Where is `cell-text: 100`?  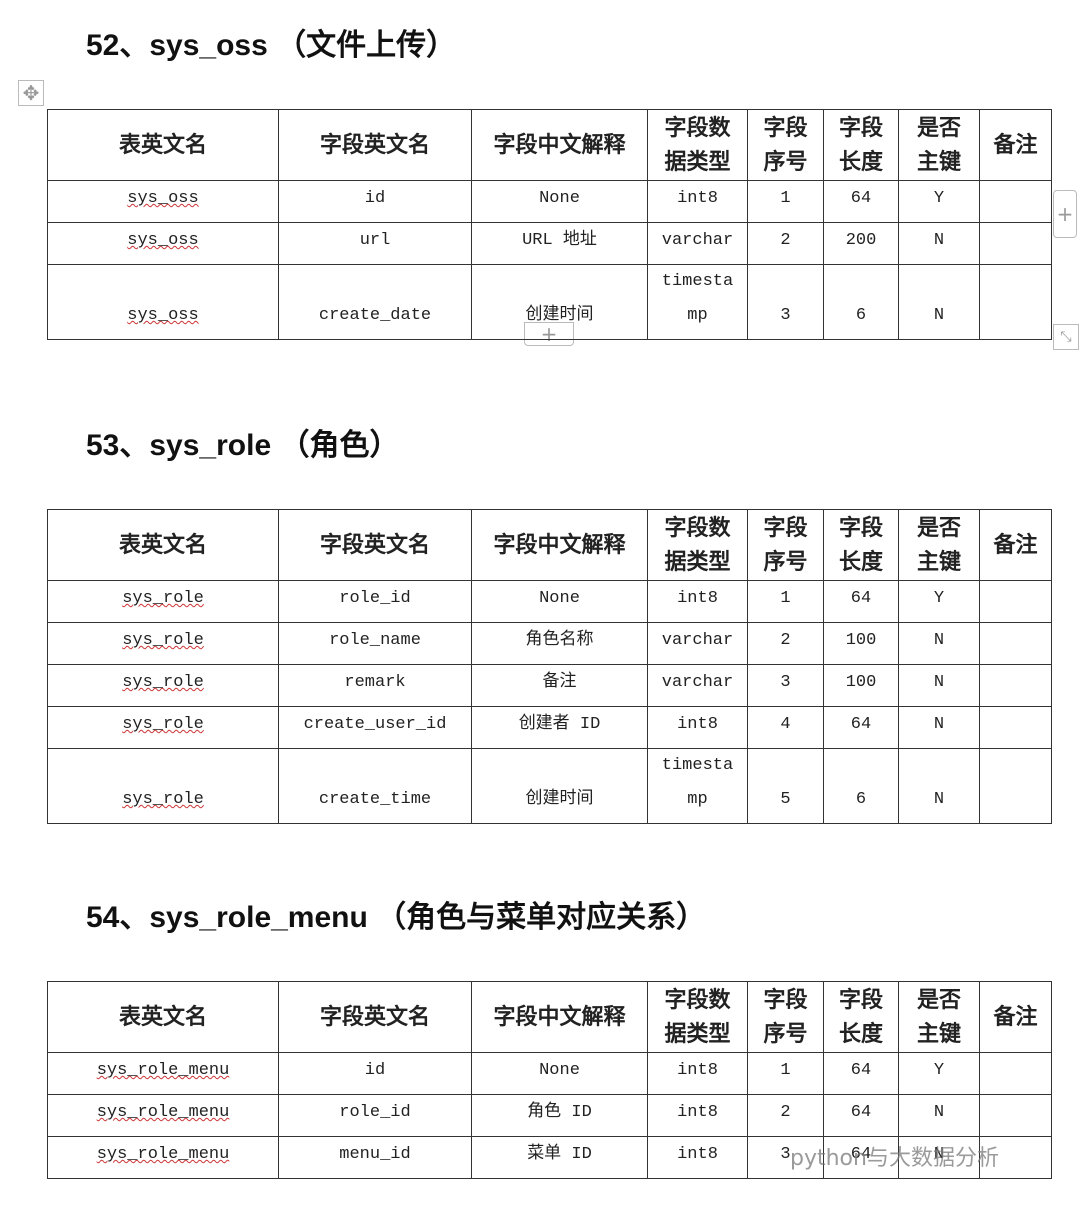 cell-text: 100 is located at coordinates (861, 640).